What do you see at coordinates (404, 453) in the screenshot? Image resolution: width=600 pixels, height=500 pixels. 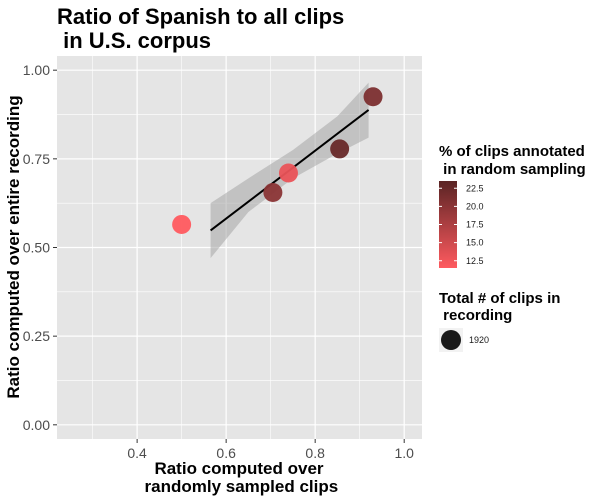 I see `x-tick-label: 1.0` at bounding box center [404, 453].